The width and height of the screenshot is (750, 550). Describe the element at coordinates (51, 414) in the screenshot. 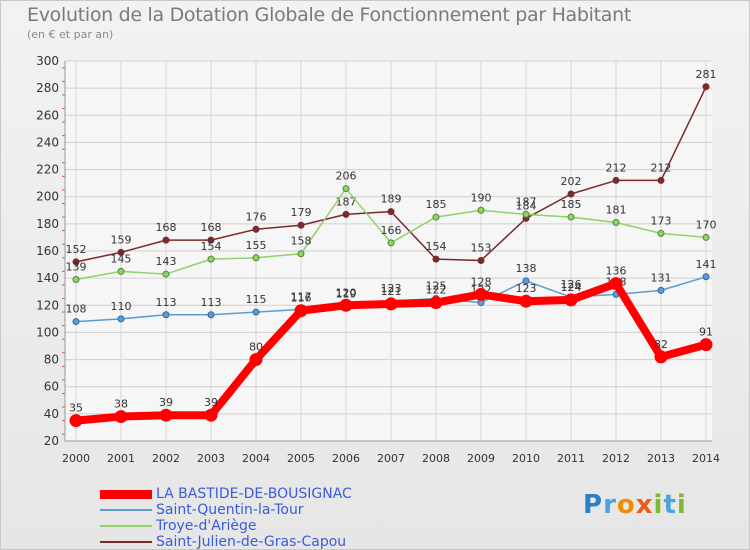

I see `y-tick-label: 40` at that location.